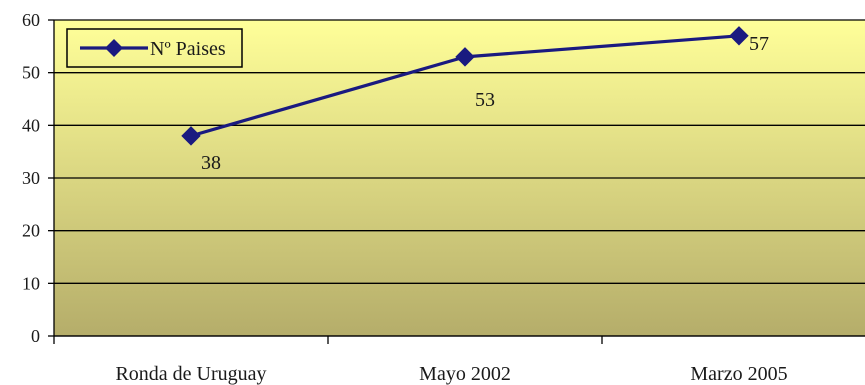 This screenshot has height=385, width=865. What do you see at coordinates (190, 374) in the screenshot?
I see `x-category-label: Ronda de Uruguay` at bounding box center [190, 374].